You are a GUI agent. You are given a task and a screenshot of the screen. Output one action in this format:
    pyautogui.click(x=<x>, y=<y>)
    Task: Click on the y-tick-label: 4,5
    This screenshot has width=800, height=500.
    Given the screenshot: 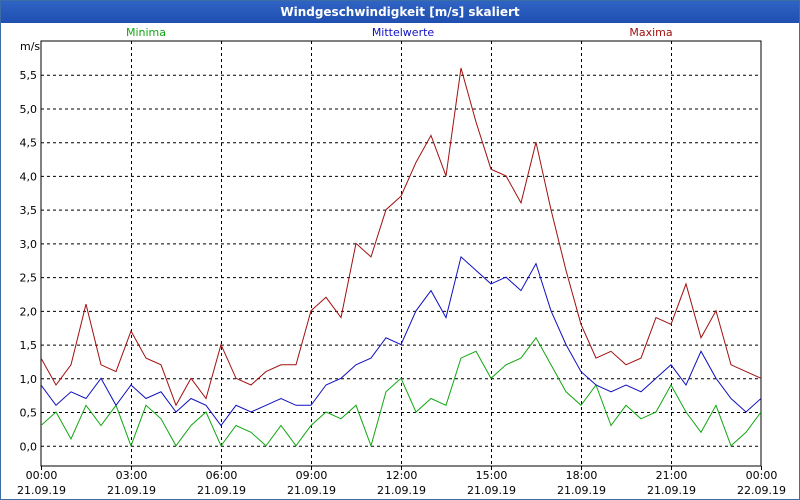 What is the action you would take?
    pyautogui.click(x=29, y=143)
    